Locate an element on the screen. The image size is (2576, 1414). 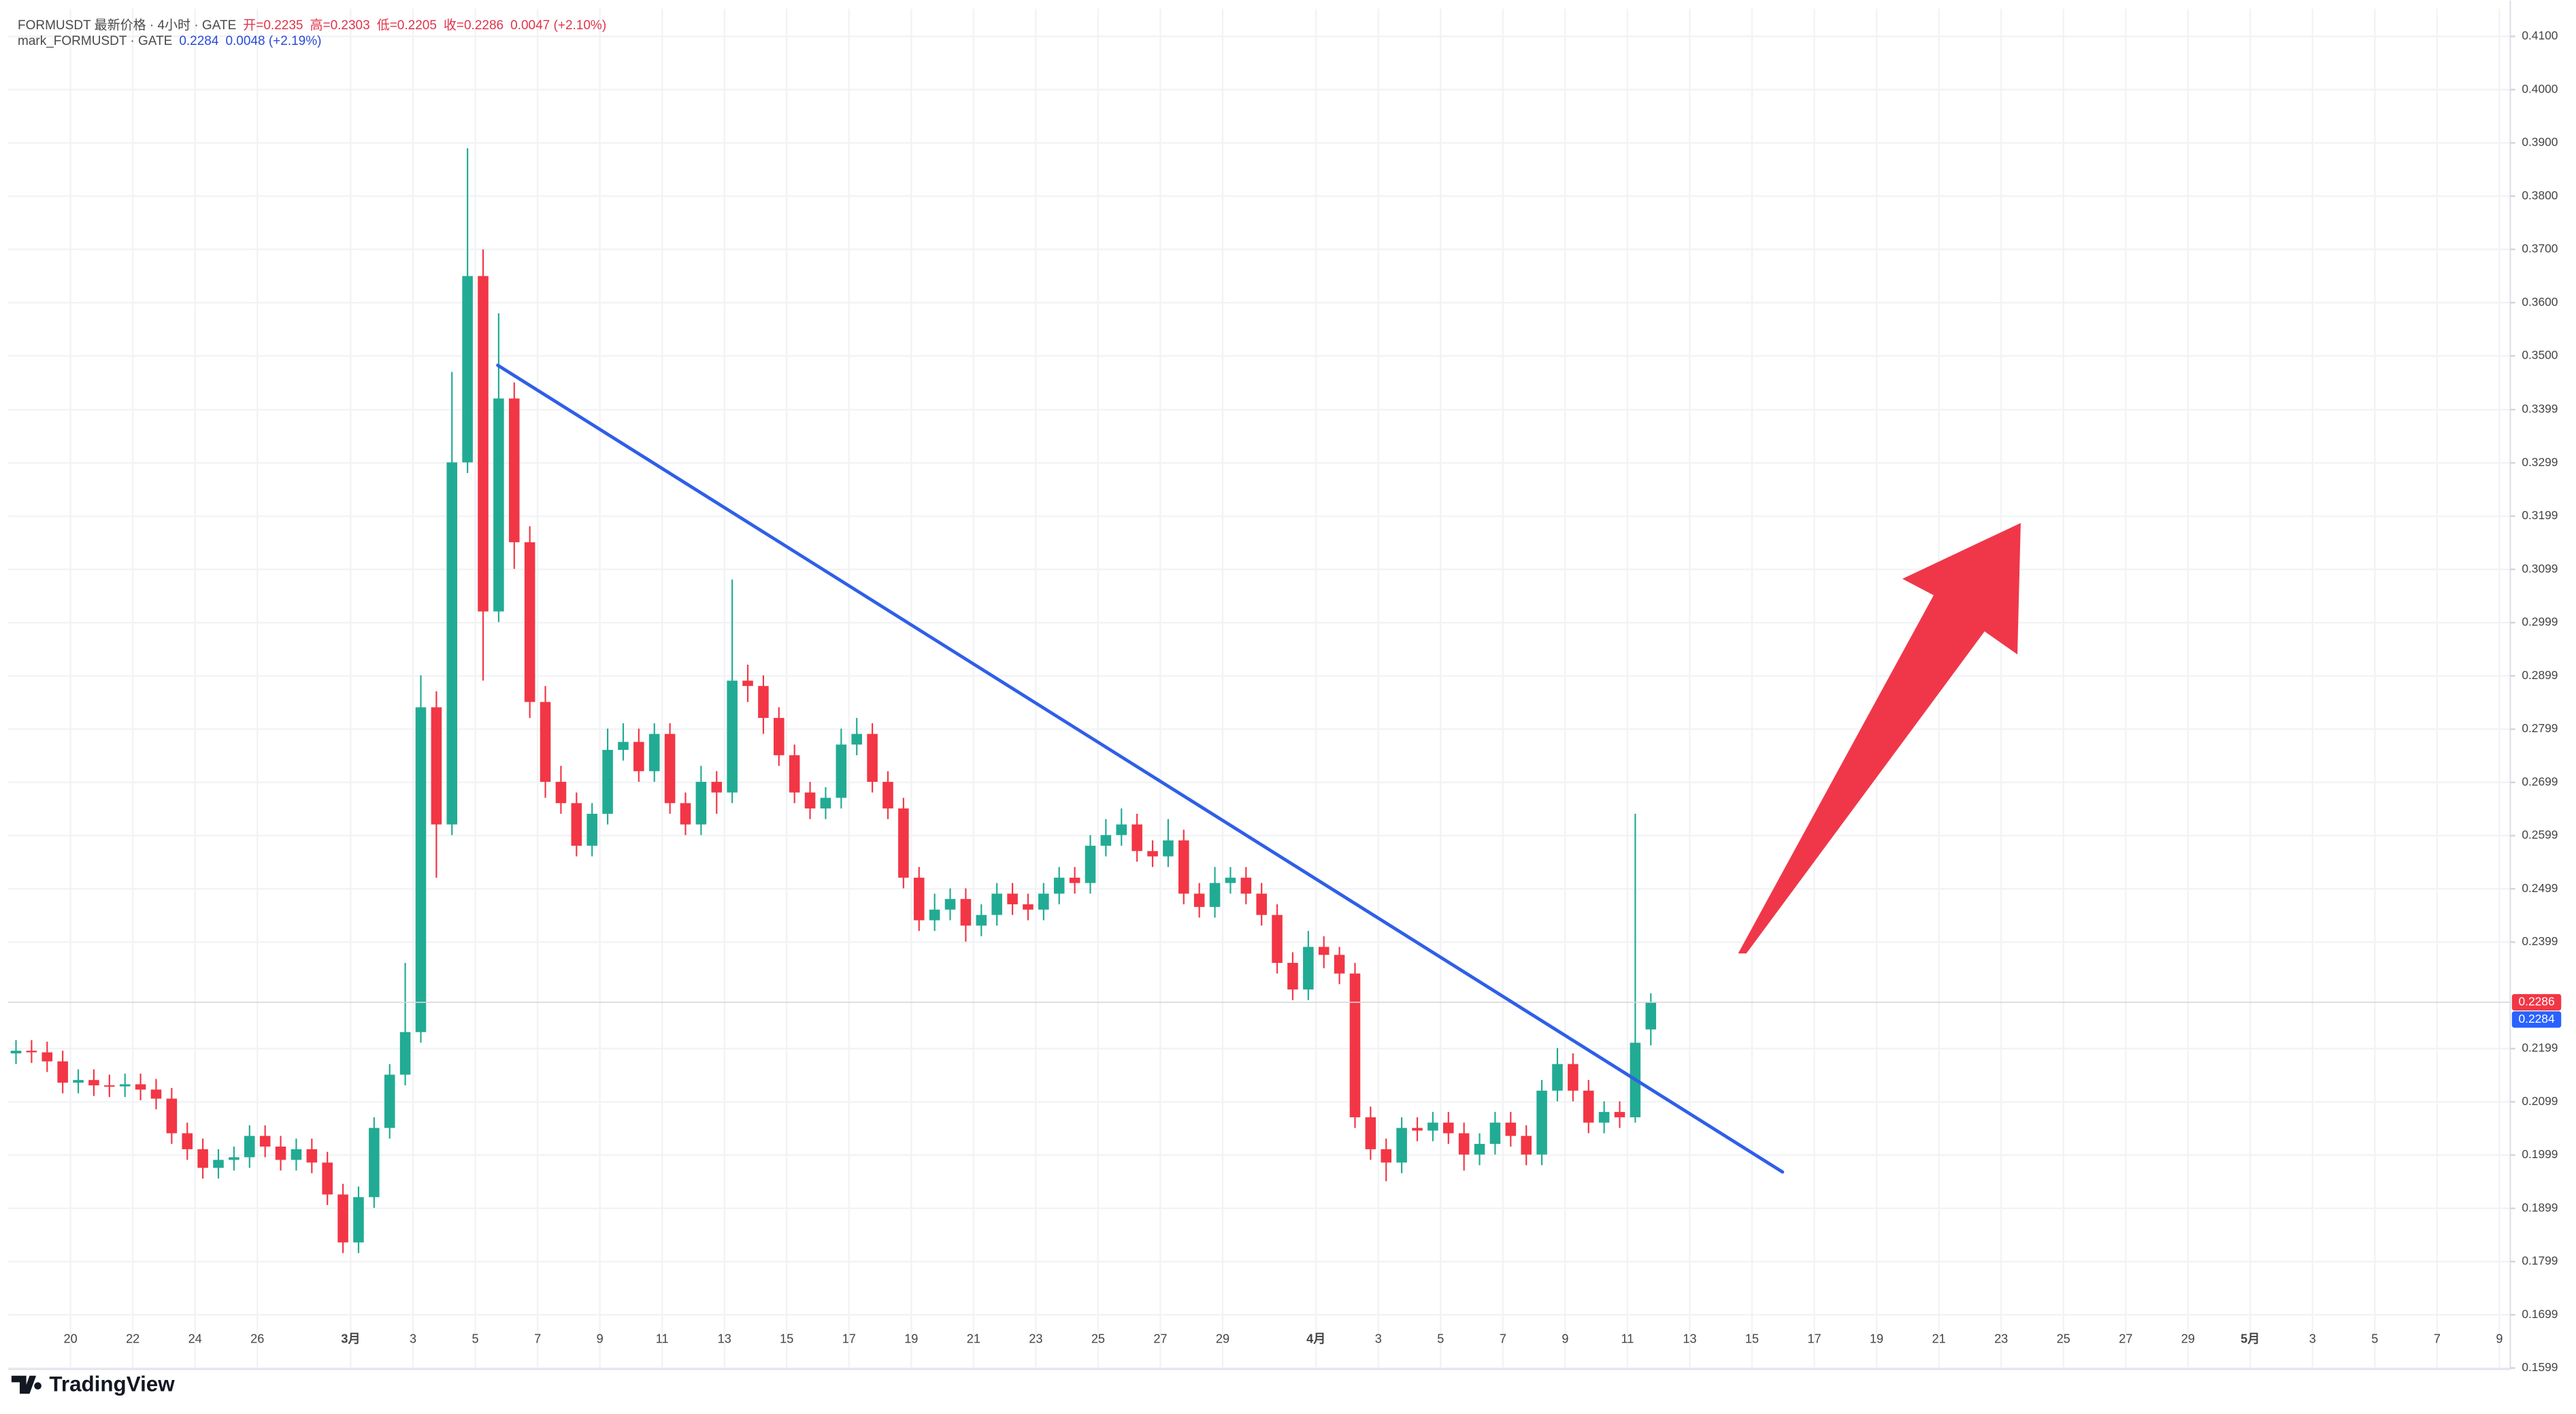
x-tick-label: 11 is located at coordinates (1627, 1338).